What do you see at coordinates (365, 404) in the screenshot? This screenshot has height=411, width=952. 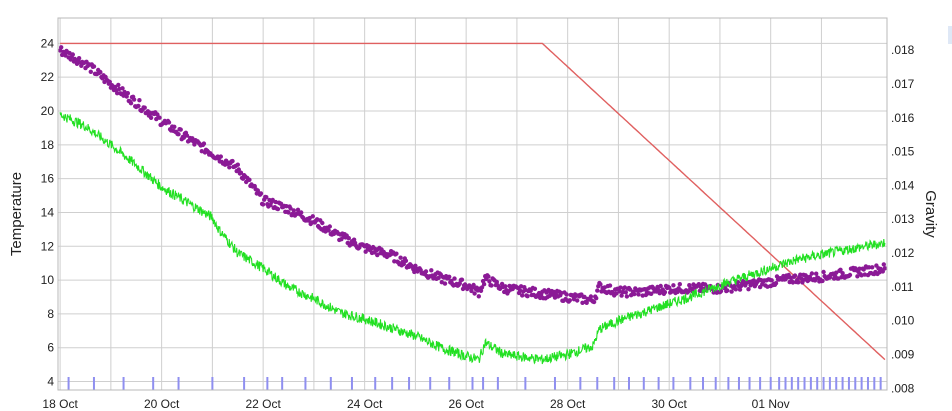 I see `x-tick-label: 24 Oct` at bounding box center [365, 404].